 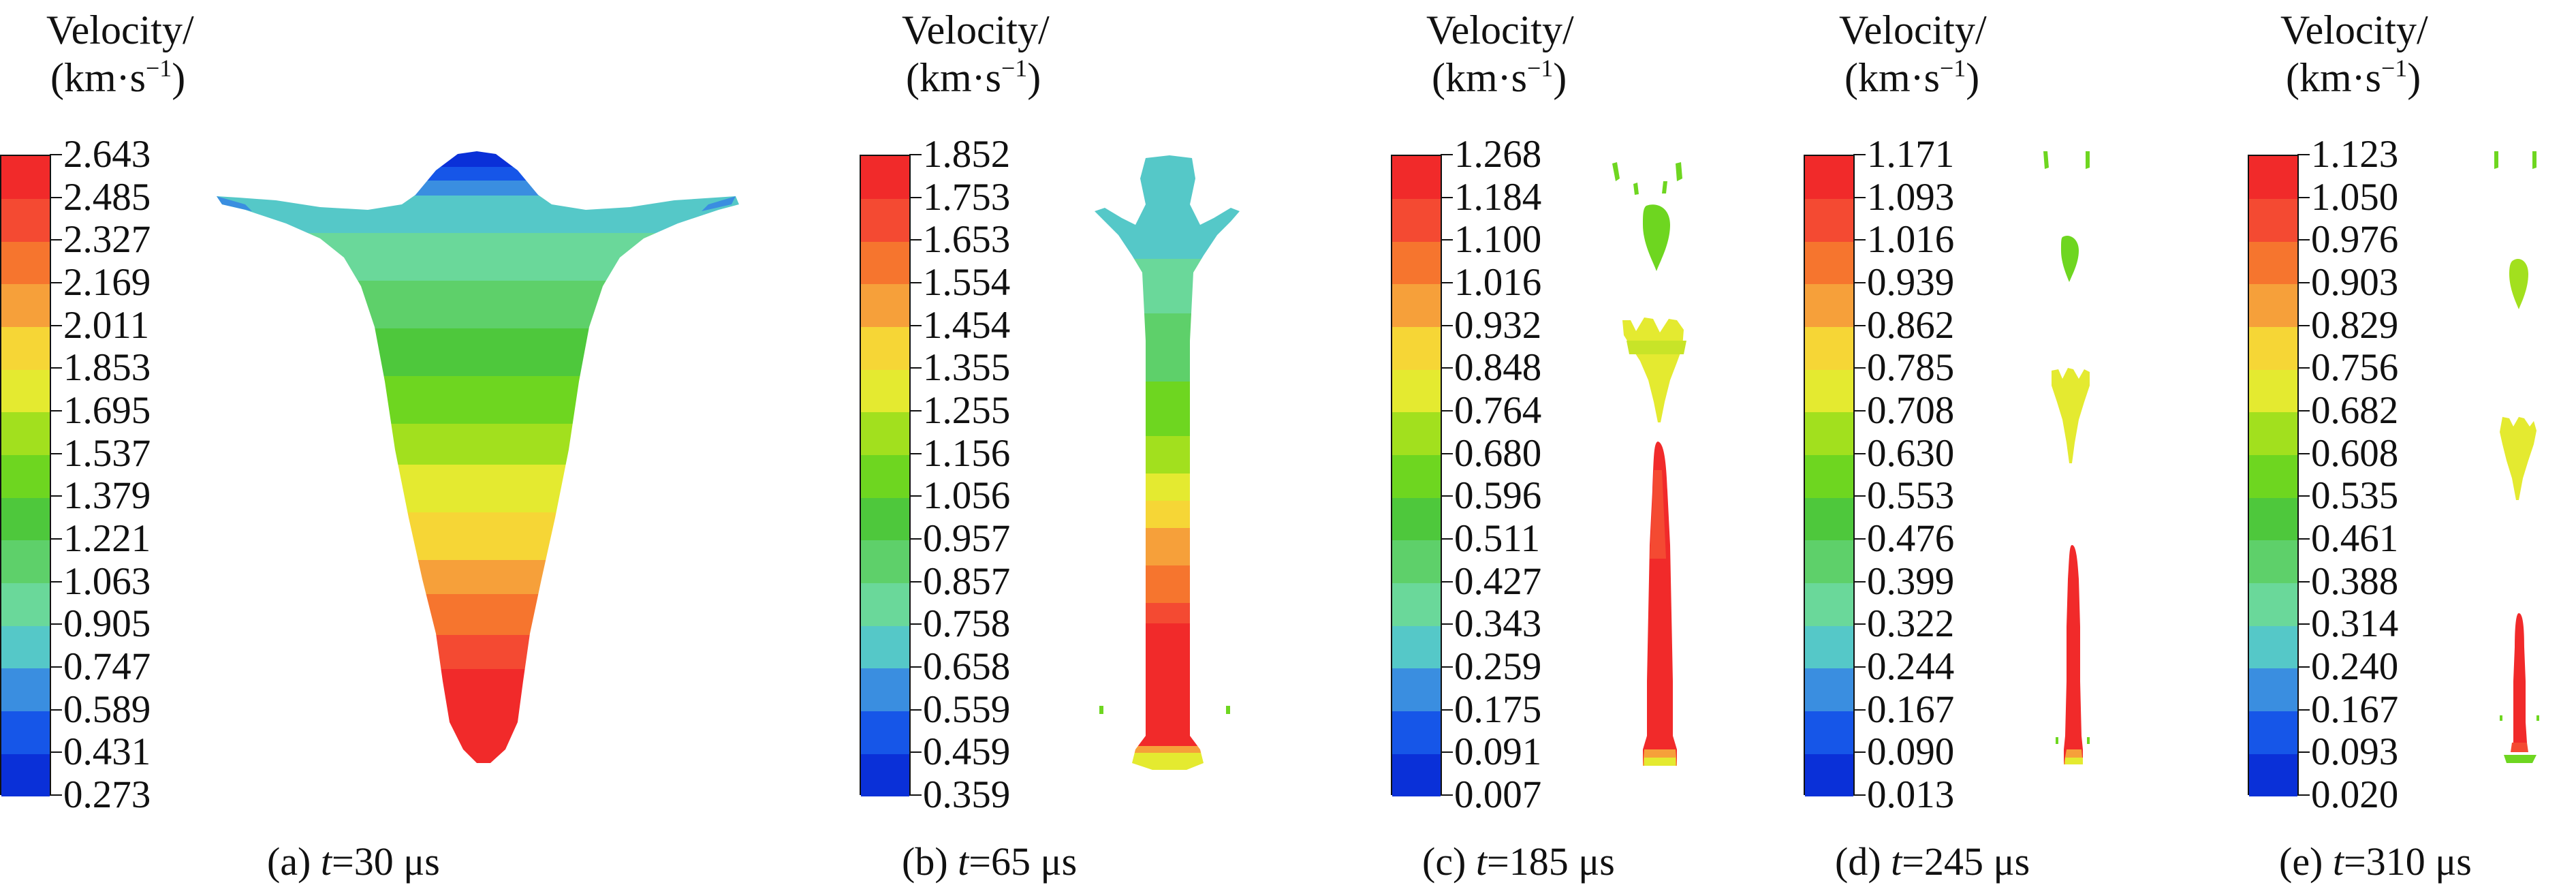 What do you see at coordinates (967, 368) in the screenshot?
I see `colorbar-tick-label: 1.355` at bounding box center [967, 368].